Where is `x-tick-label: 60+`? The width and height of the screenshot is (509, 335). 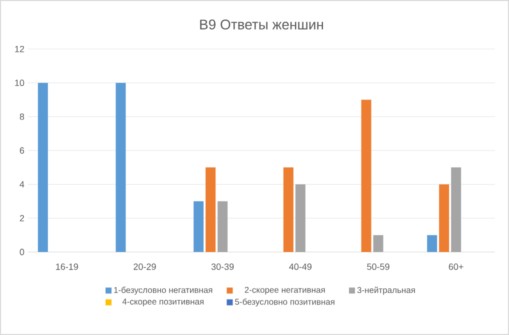
x-tick-label: 60+ is located at coordinates (456, 267).